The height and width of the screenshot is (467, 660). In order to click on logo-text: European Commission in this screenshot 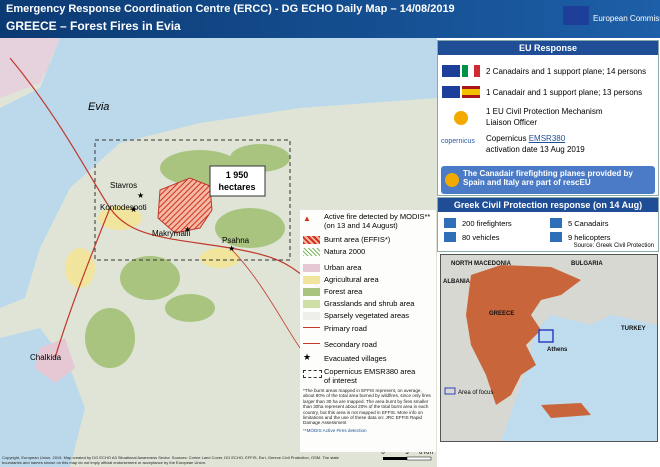, I will do `click(626, 18)`.